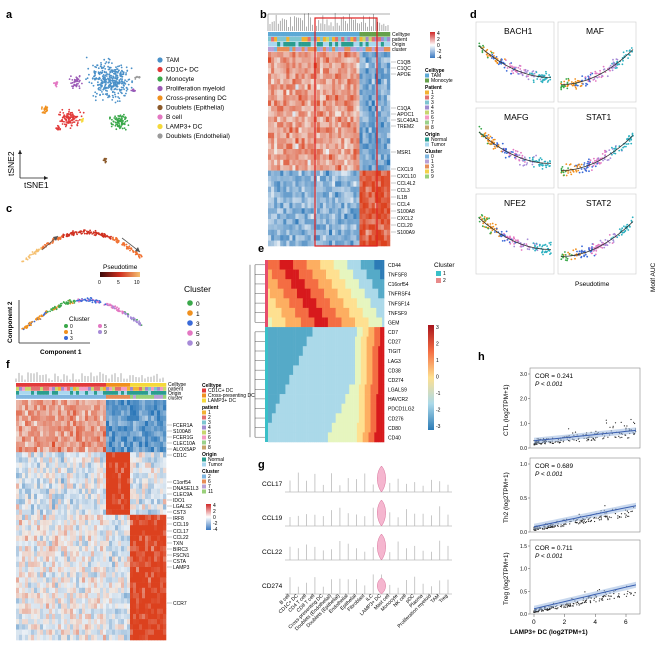 The height and width of the screenshot is (649, 671). What do you see at coordinates (403, 205) in the screenshot?
I see `gene-label: CCL4` at bounding box center [403, 205].